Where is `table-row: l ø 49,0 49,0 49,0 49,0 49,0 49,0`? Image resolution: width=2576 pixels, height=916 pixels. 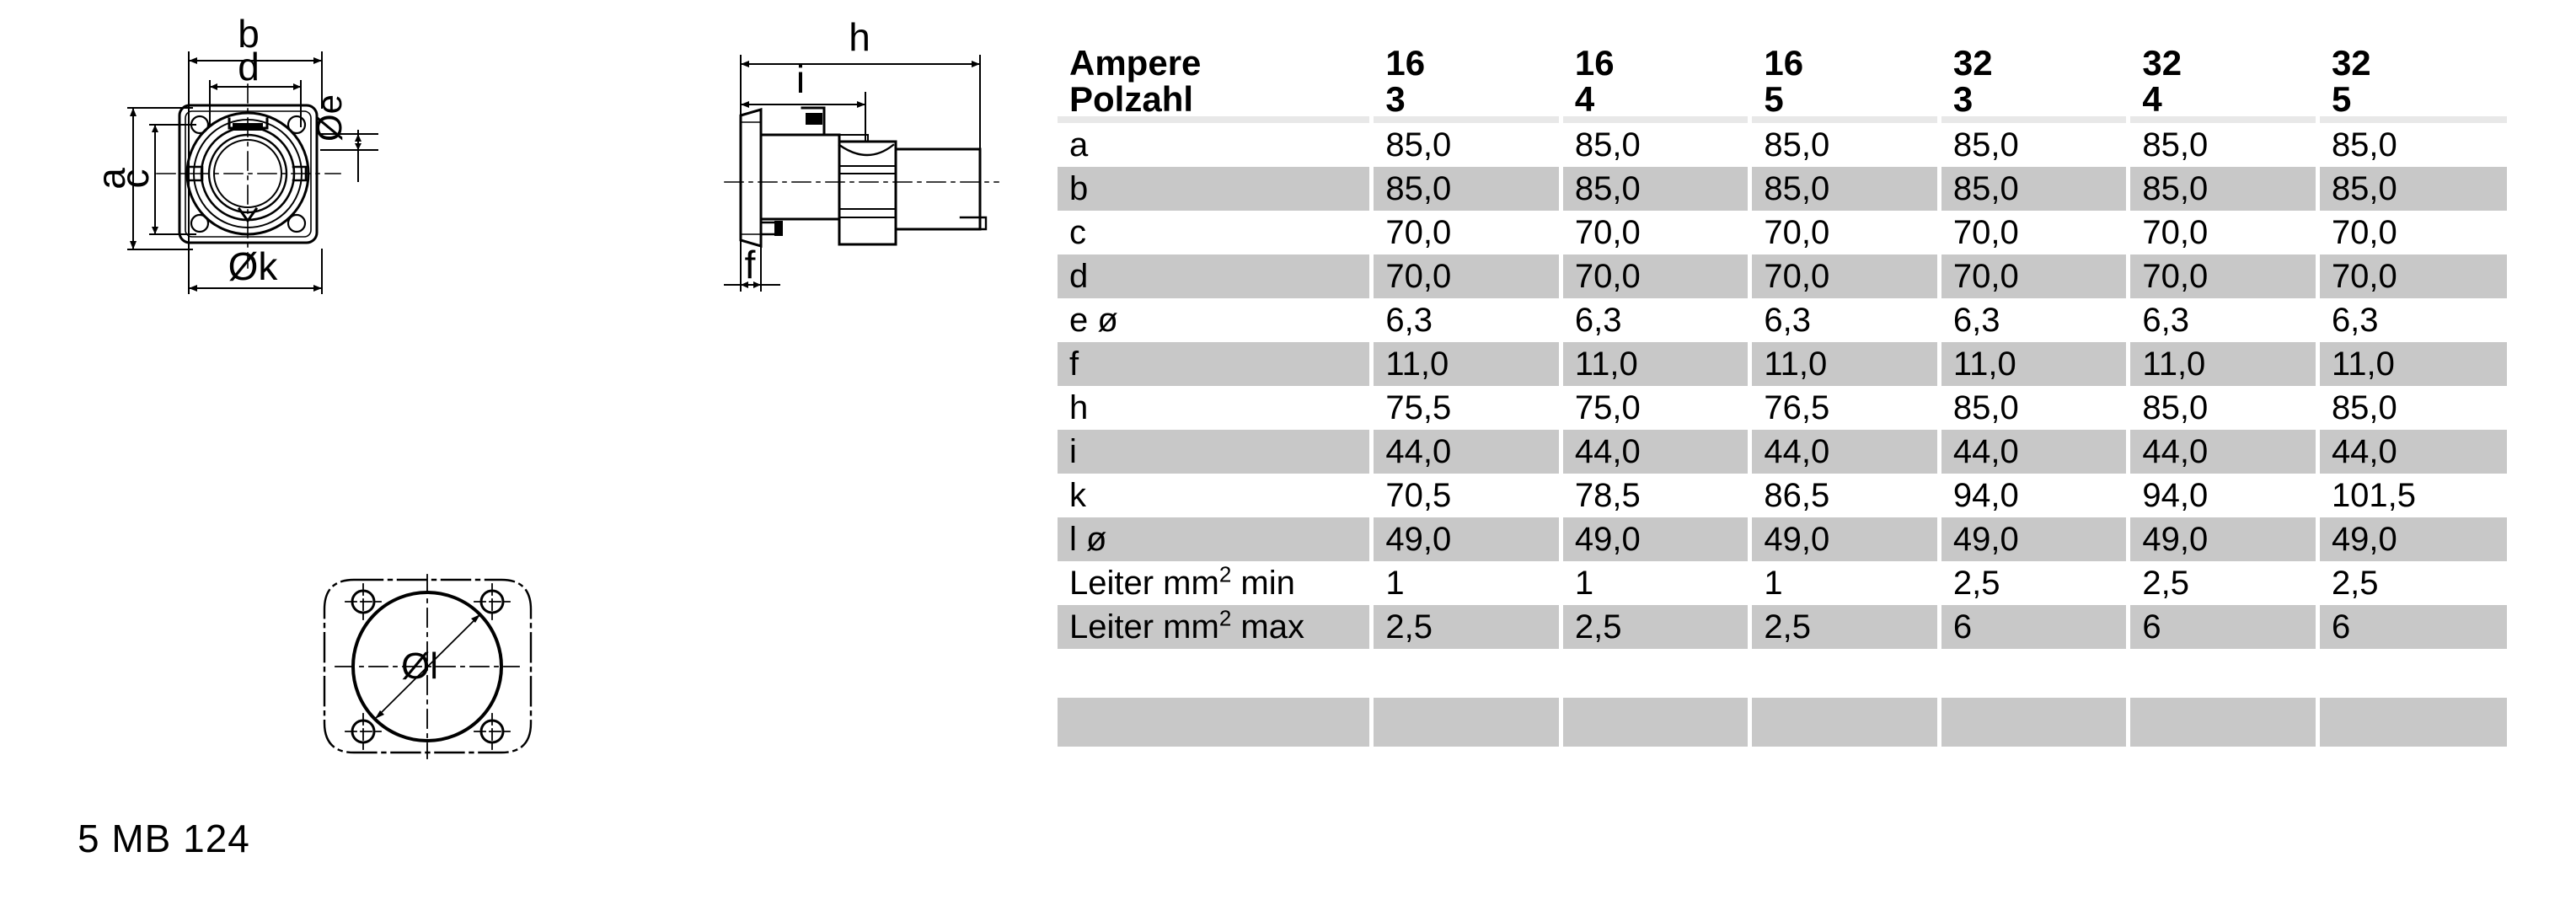
table-row: l ø 49,0 49,0 49,0 49,0 49,0 49,0 is located at coordinates (1783, 539).